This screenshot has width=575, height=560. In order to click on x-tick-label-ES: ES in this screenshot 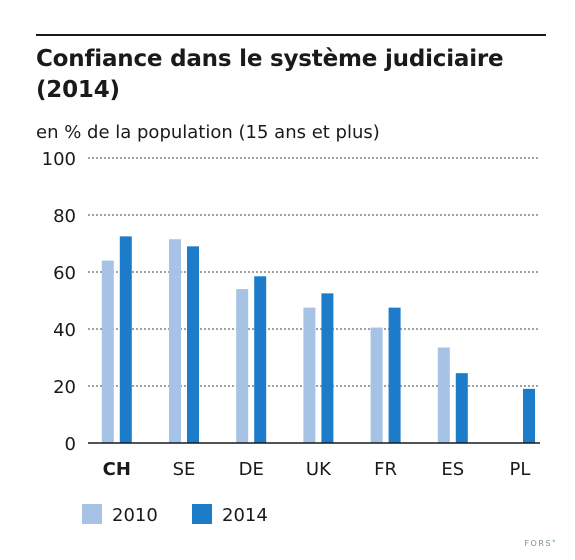, I will do `click(452, 469)`.